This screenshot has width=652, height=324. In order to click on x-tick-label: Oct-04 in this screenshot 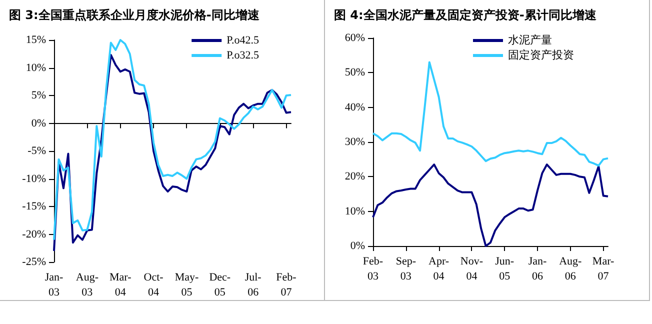, I will do `click(154, 285)`.